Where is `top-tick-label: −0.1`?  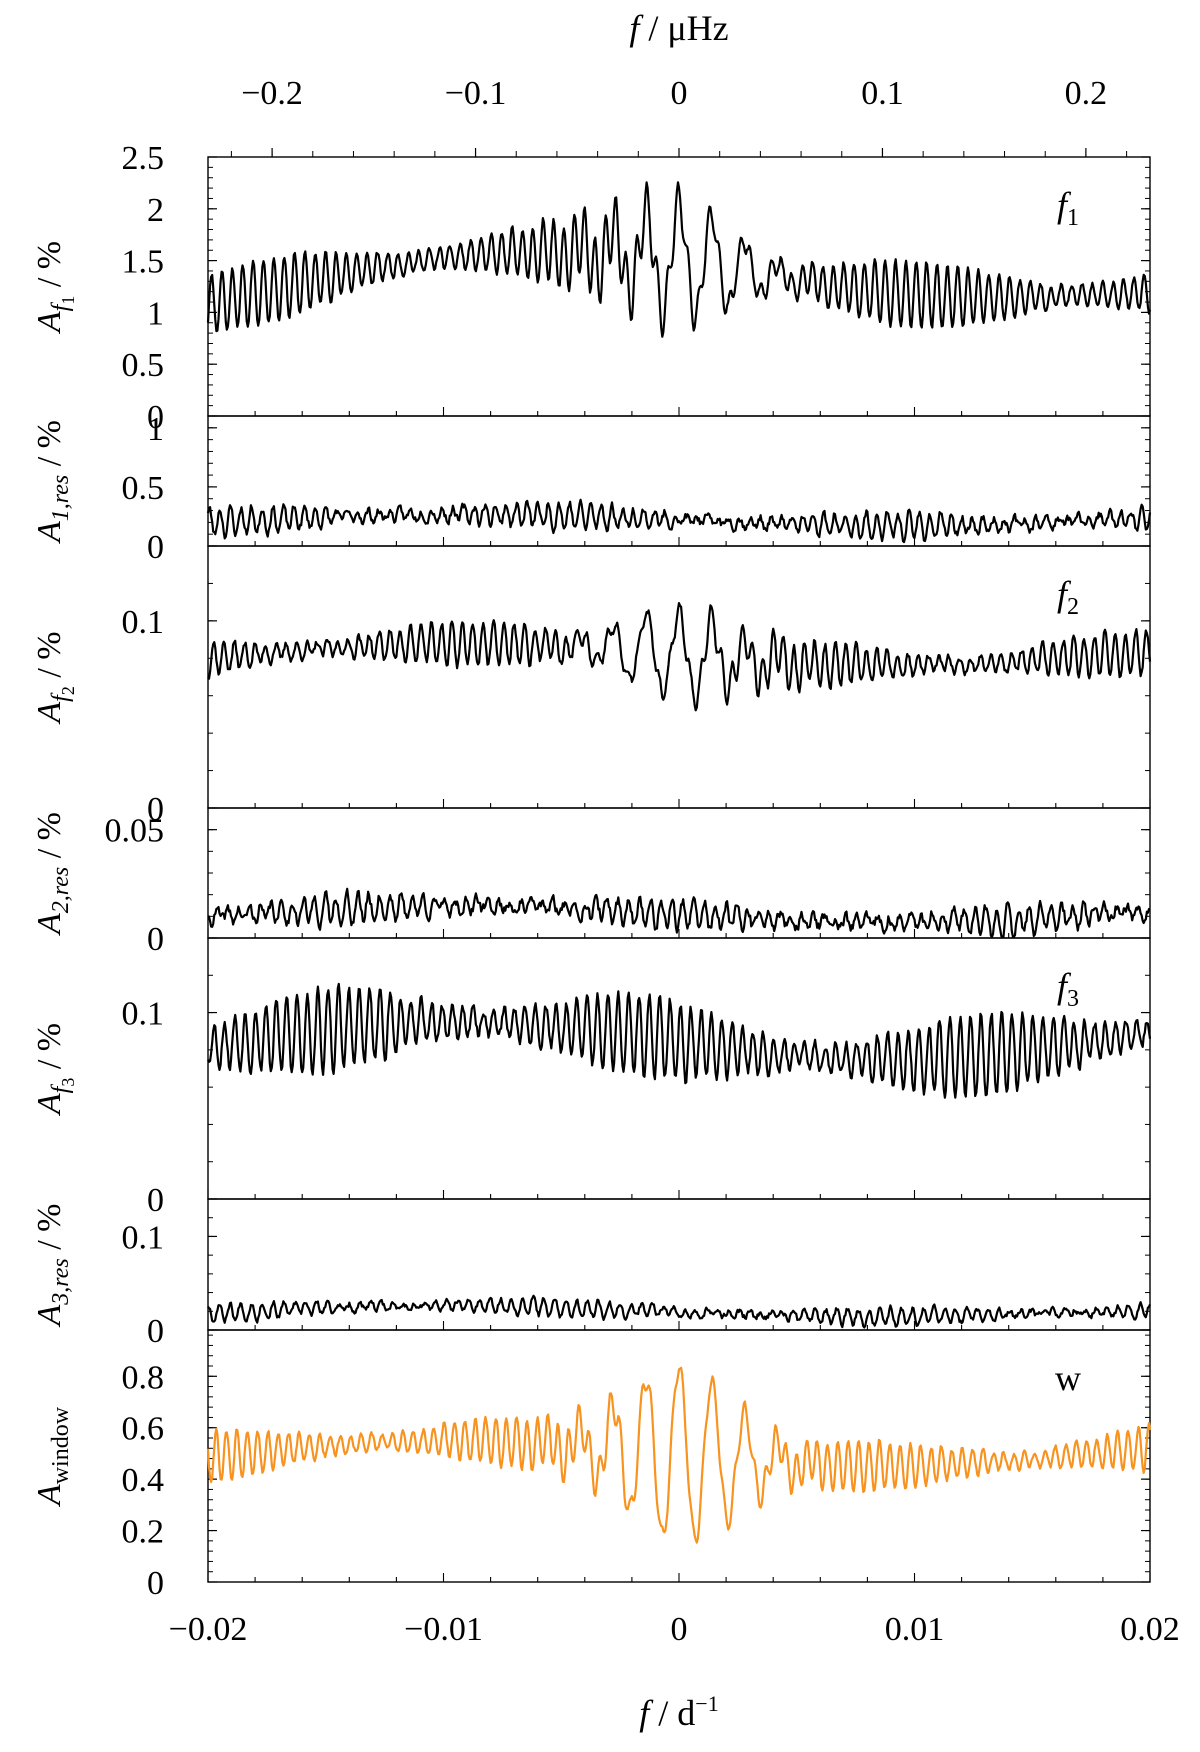
top-tick-label: −0.1 is located at coordinates (476, 93).